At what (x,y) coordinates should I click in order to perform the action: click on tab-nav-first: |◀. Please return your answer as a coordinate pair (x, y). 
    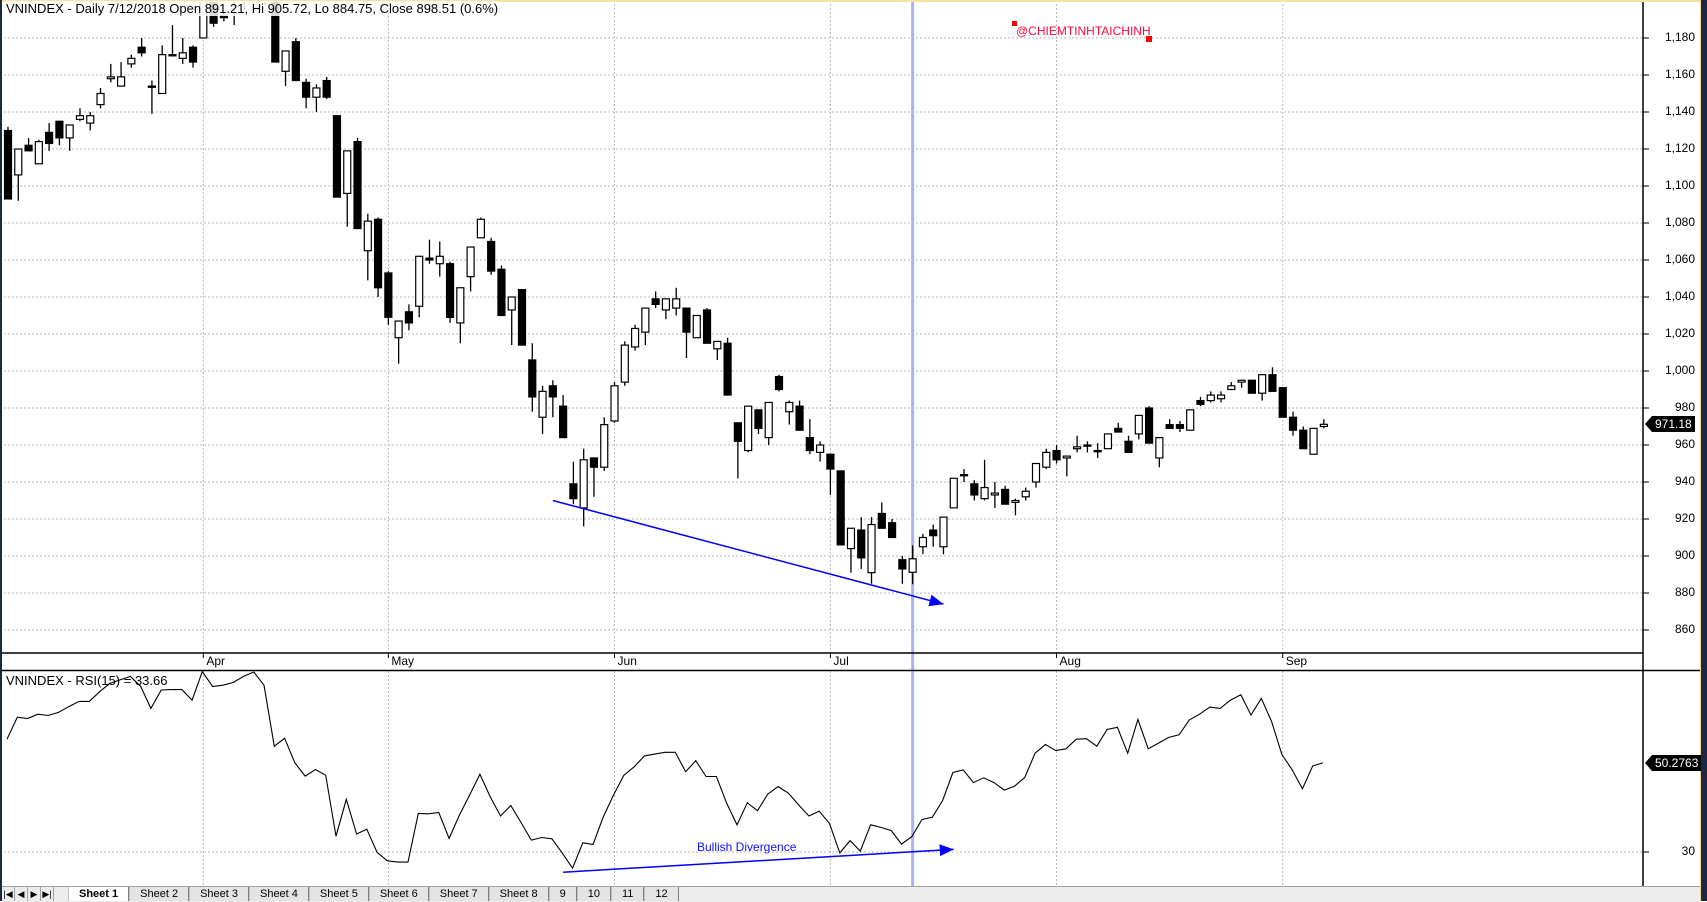
    Looking at the image, I should click on (8, 894).